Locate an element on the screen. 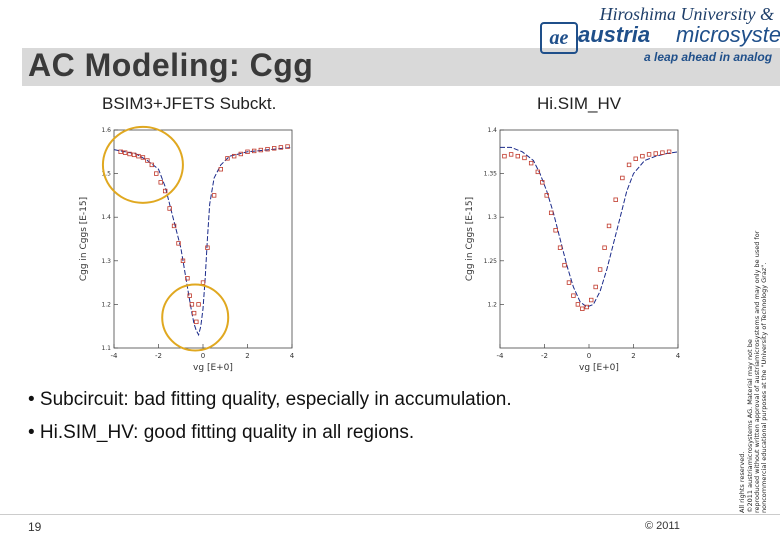  y-tick-label: 1.3 is located at coordinates (106, 261).